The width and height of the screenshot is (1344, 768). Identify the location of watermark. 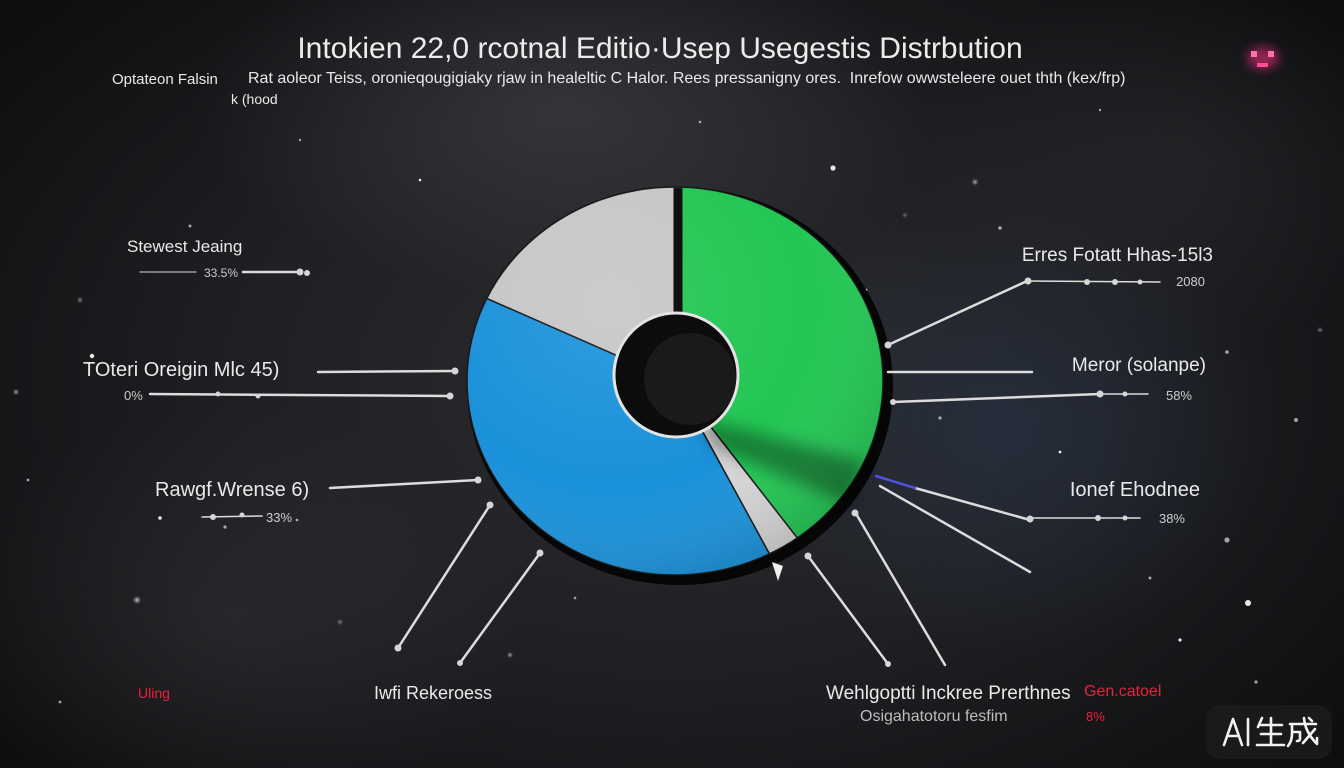
(1269, 732).